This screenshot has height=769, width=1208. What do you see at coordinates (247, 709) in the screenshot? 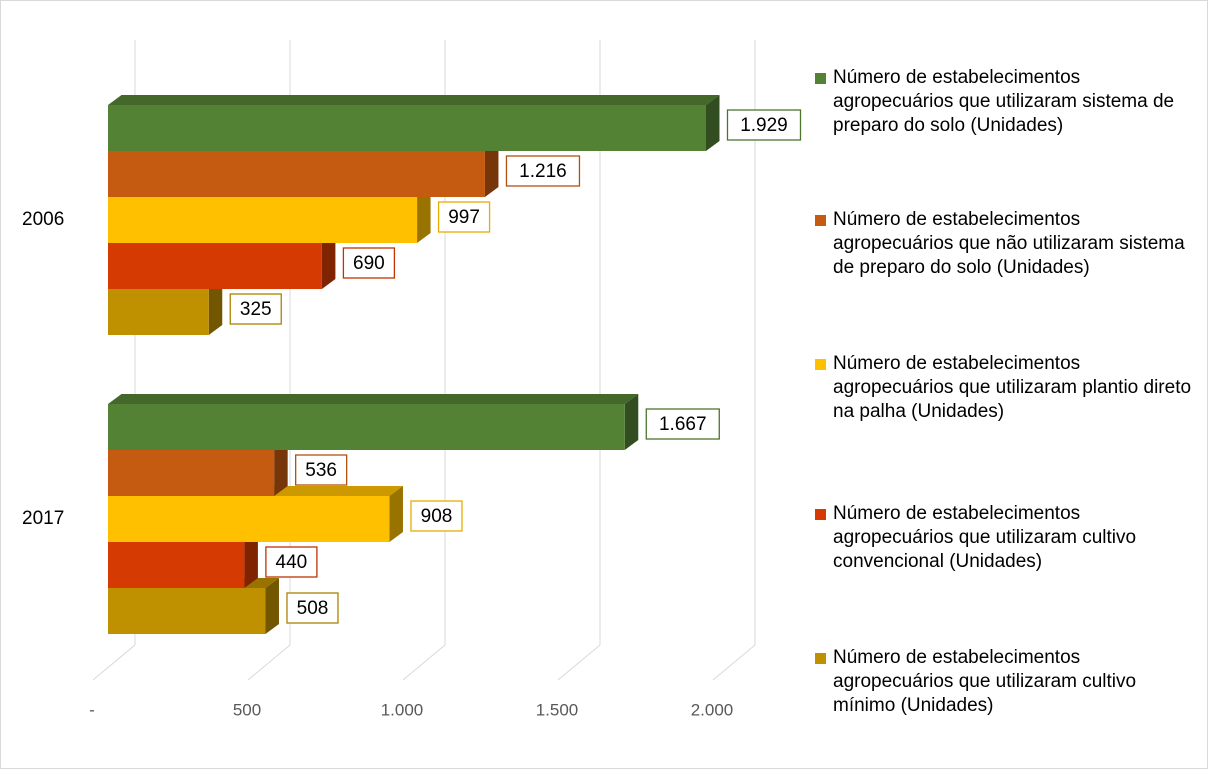
I see `x-tick-label: 500` at bounding box center [247, 709].